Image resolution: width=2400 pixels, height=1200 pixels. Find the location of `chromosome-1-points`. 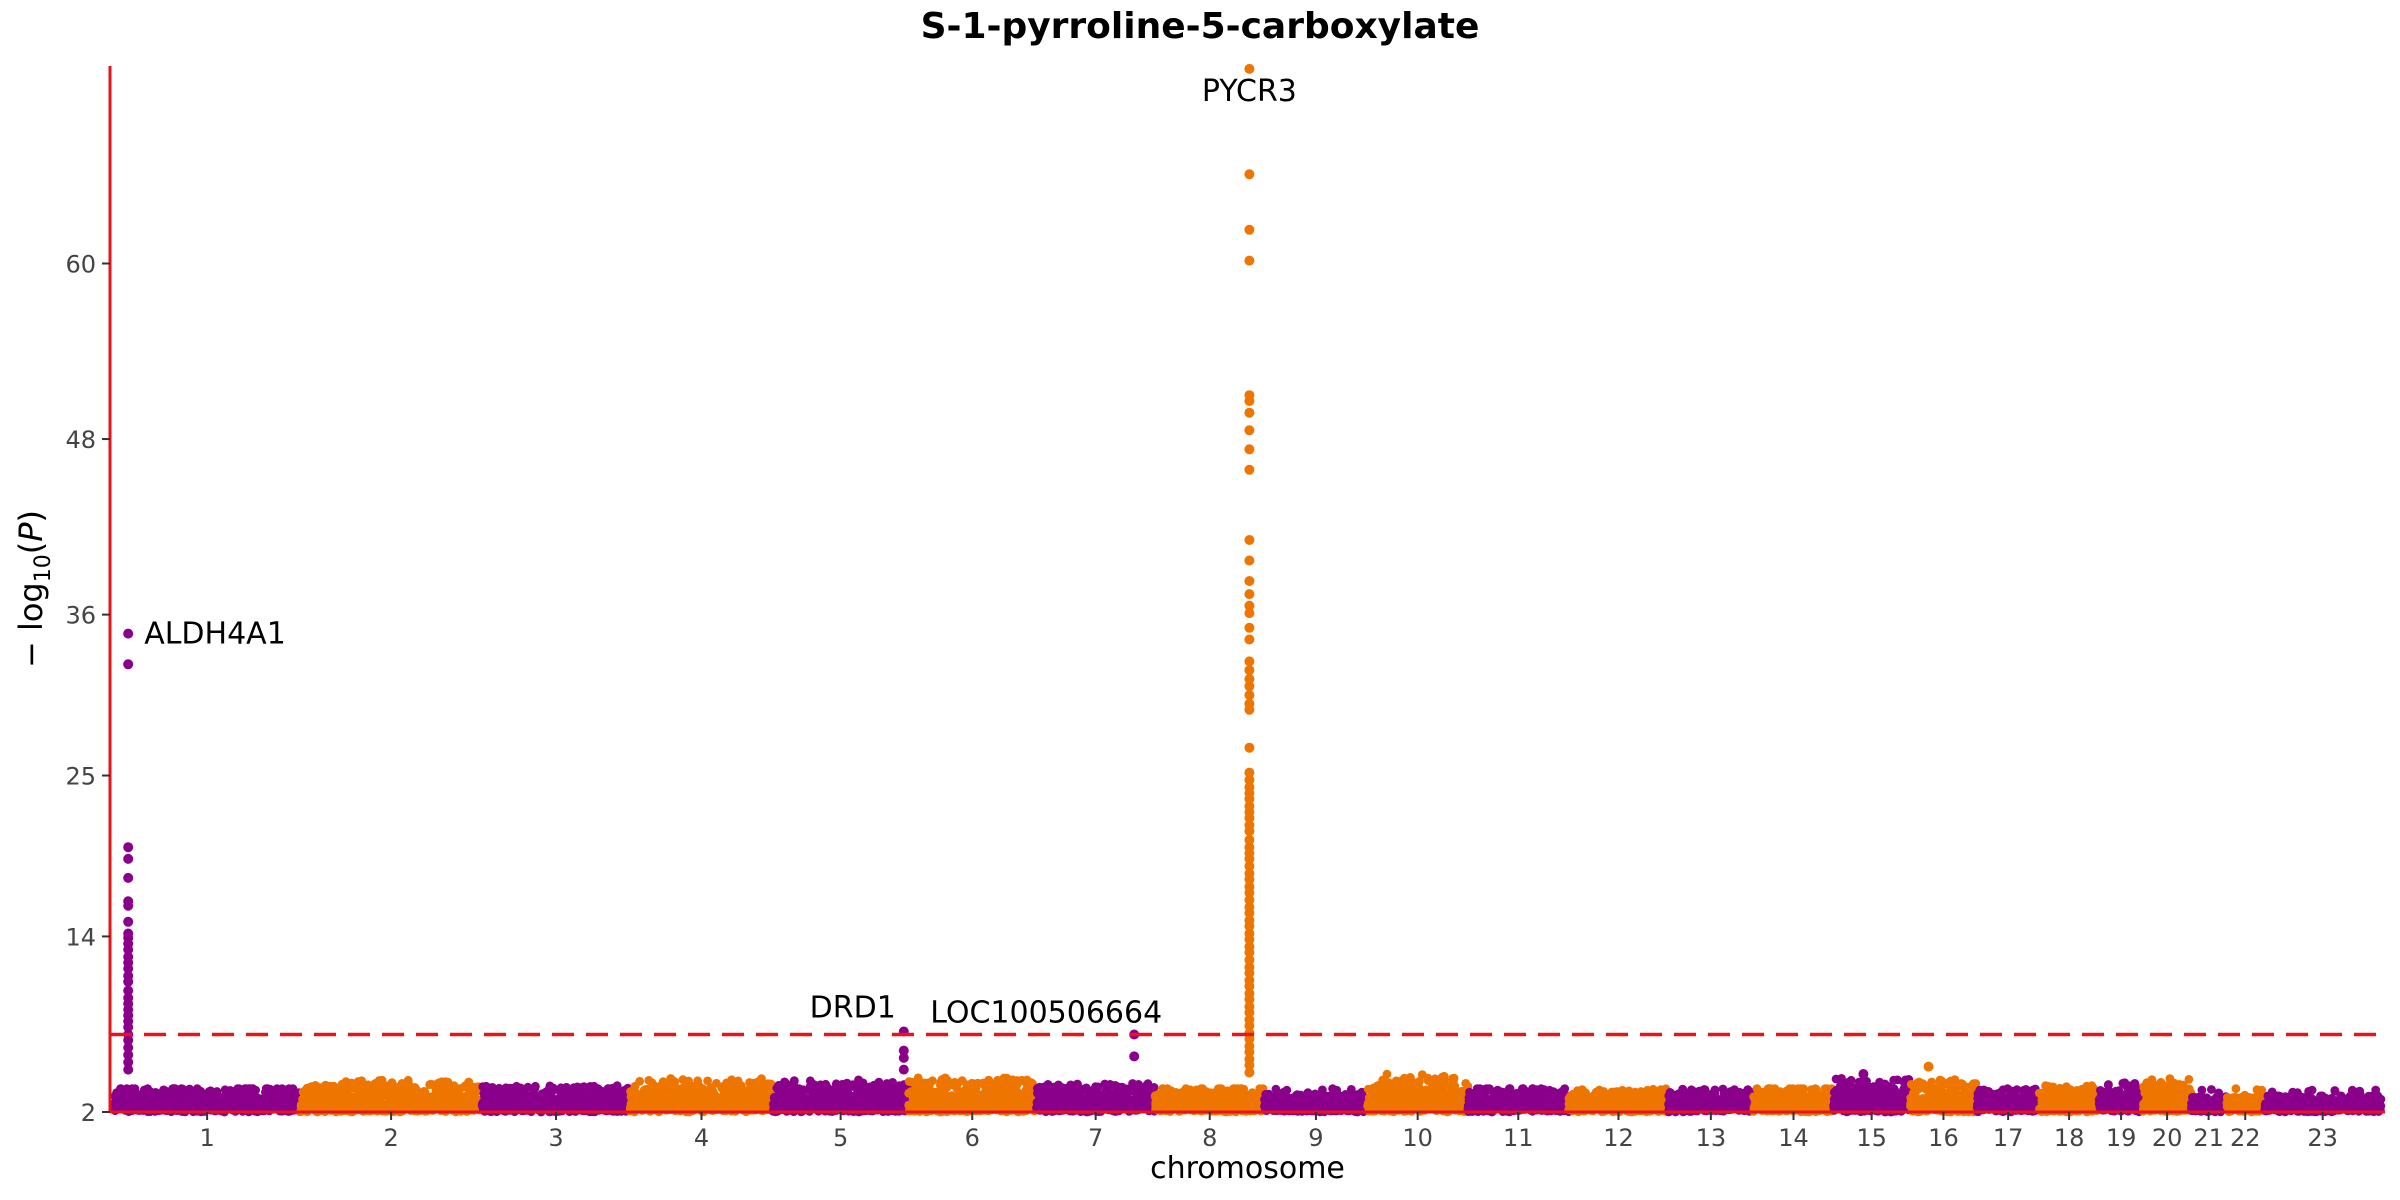

chromosome-1-points is located at coordinates (207, 1100).